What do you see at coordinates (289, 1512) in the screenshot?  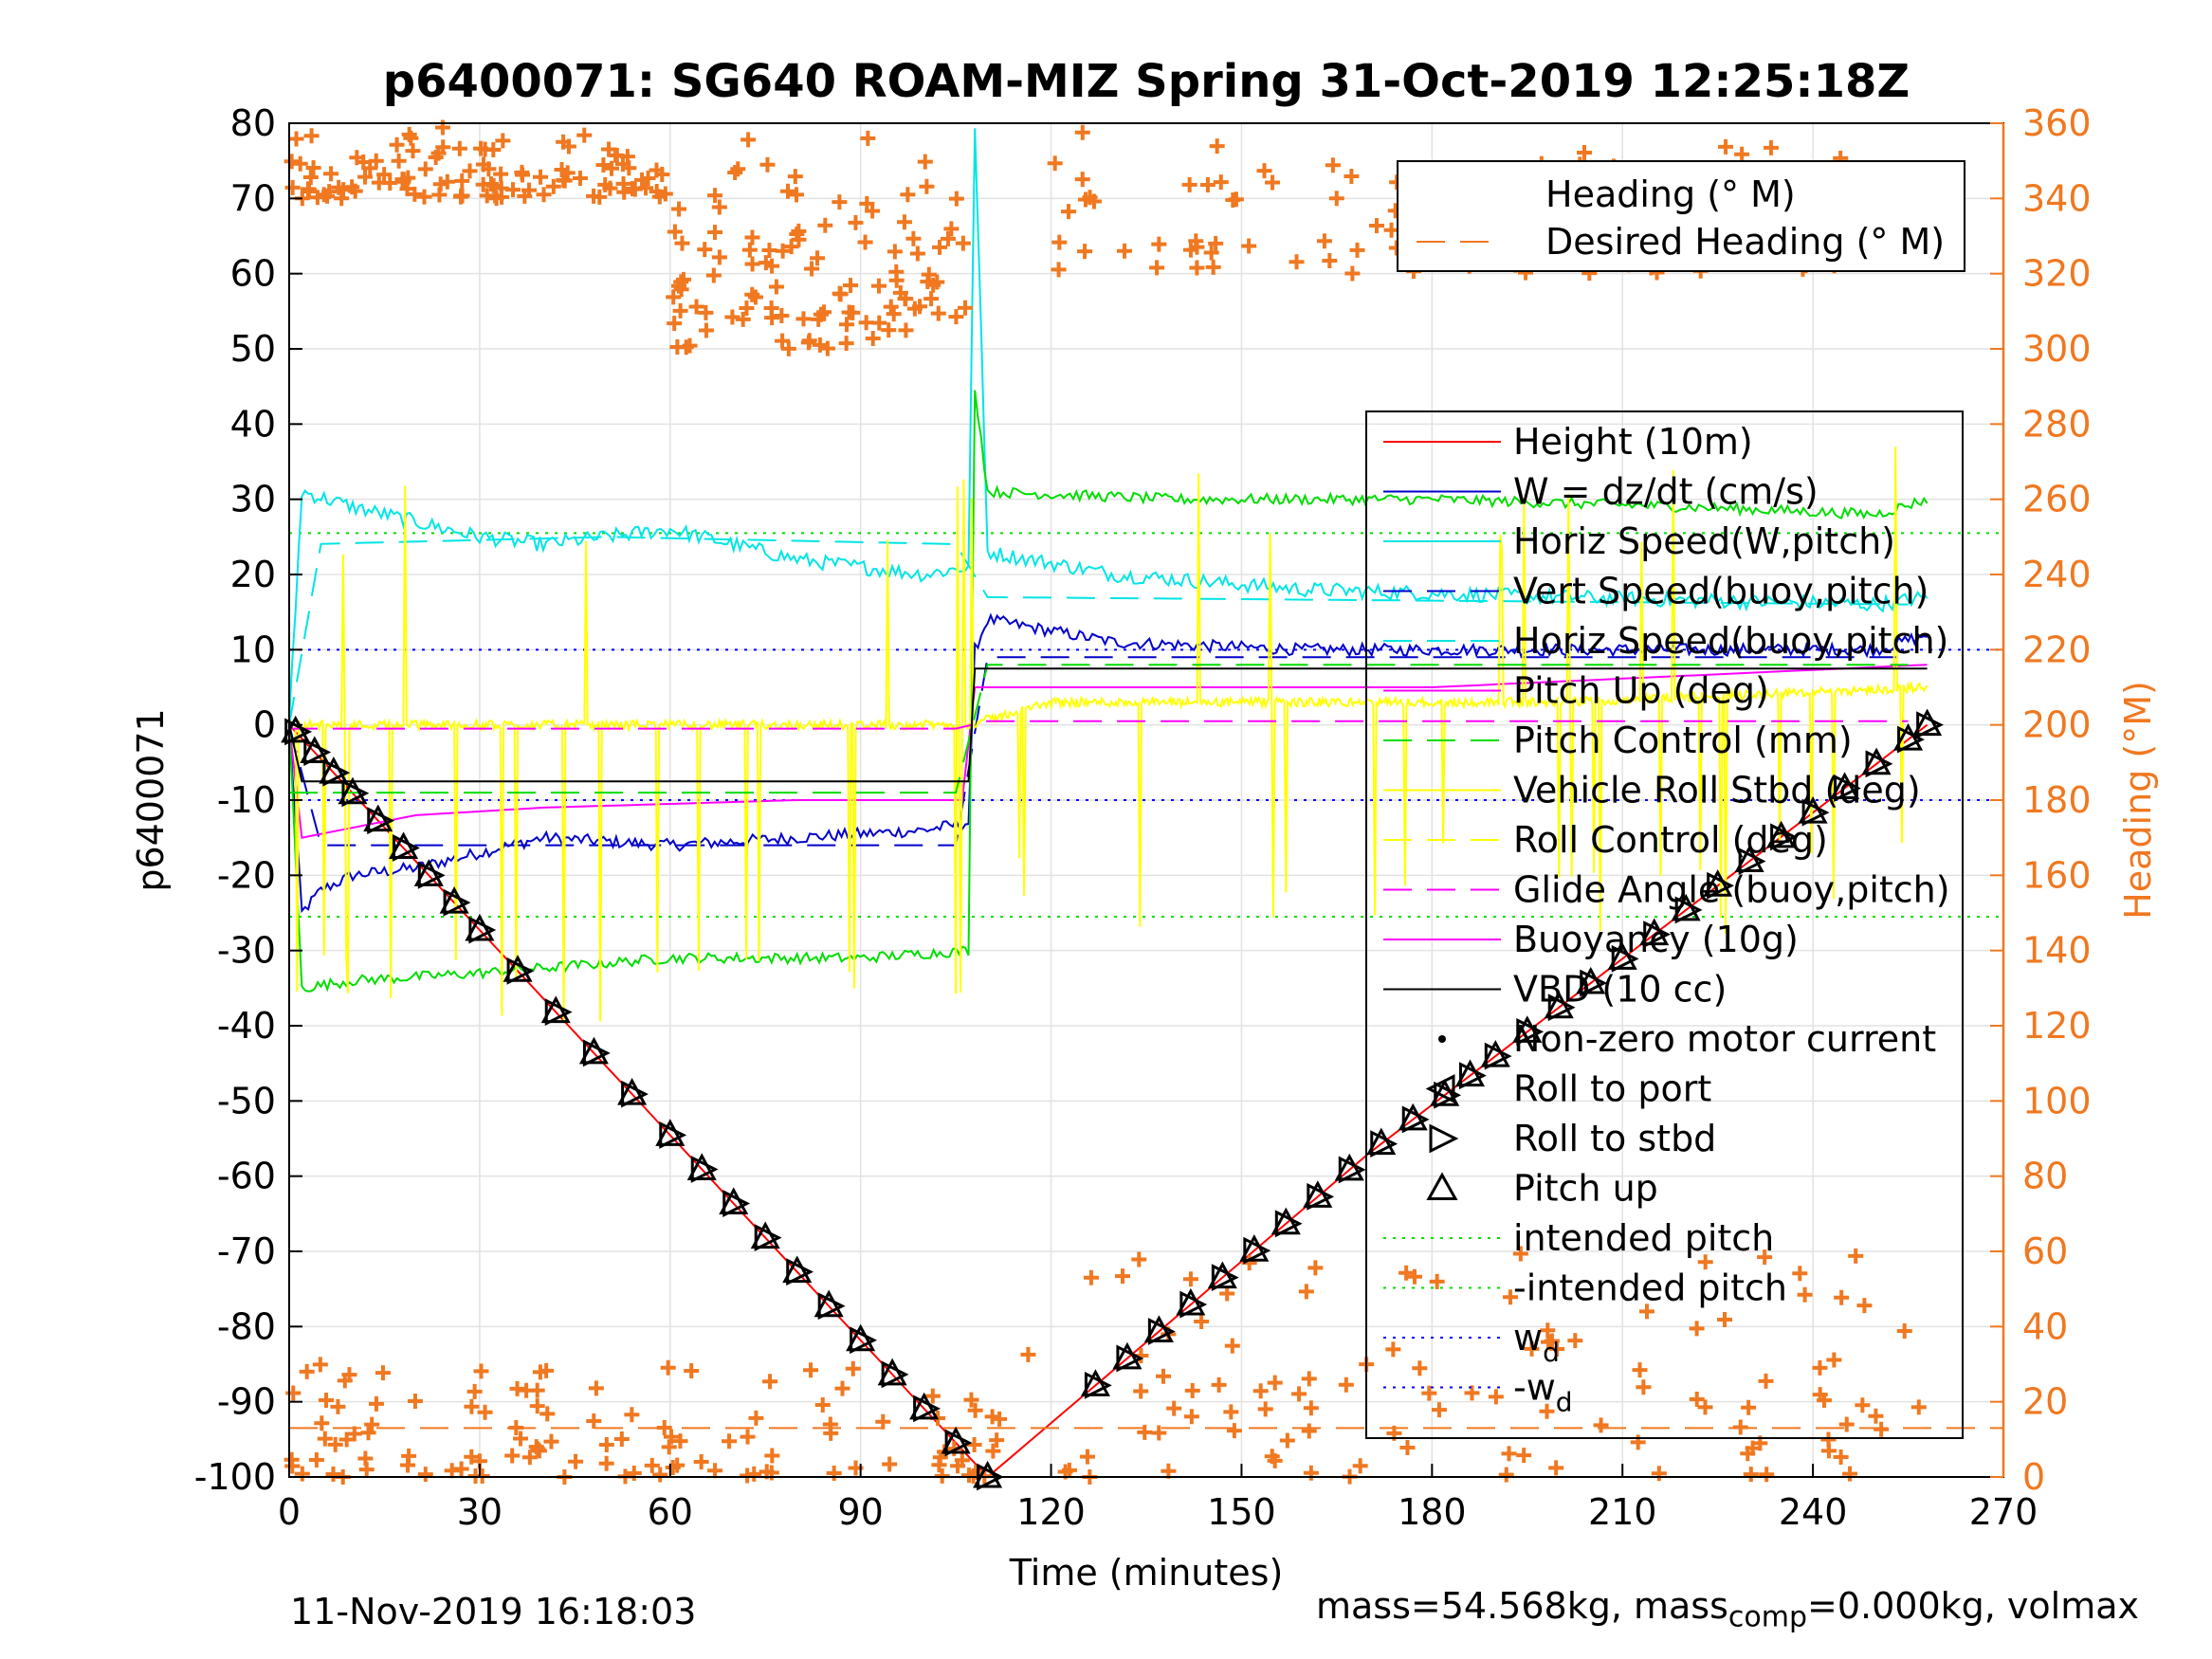 I see `x-tick-label: 0` at bounding box center [289, 1512].